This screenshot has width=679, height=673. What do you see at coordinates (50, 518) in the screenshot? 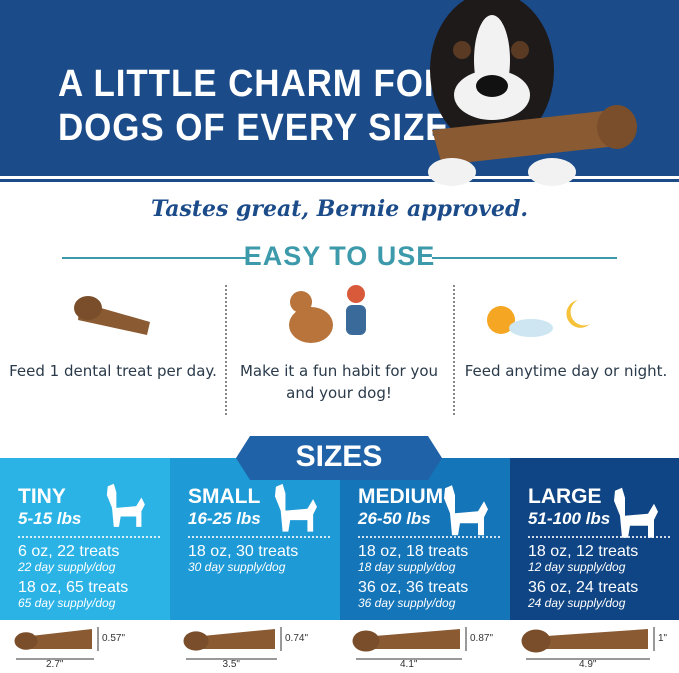
I see `weight-range: 5-15 lbs` at bounding box center [50, 518].